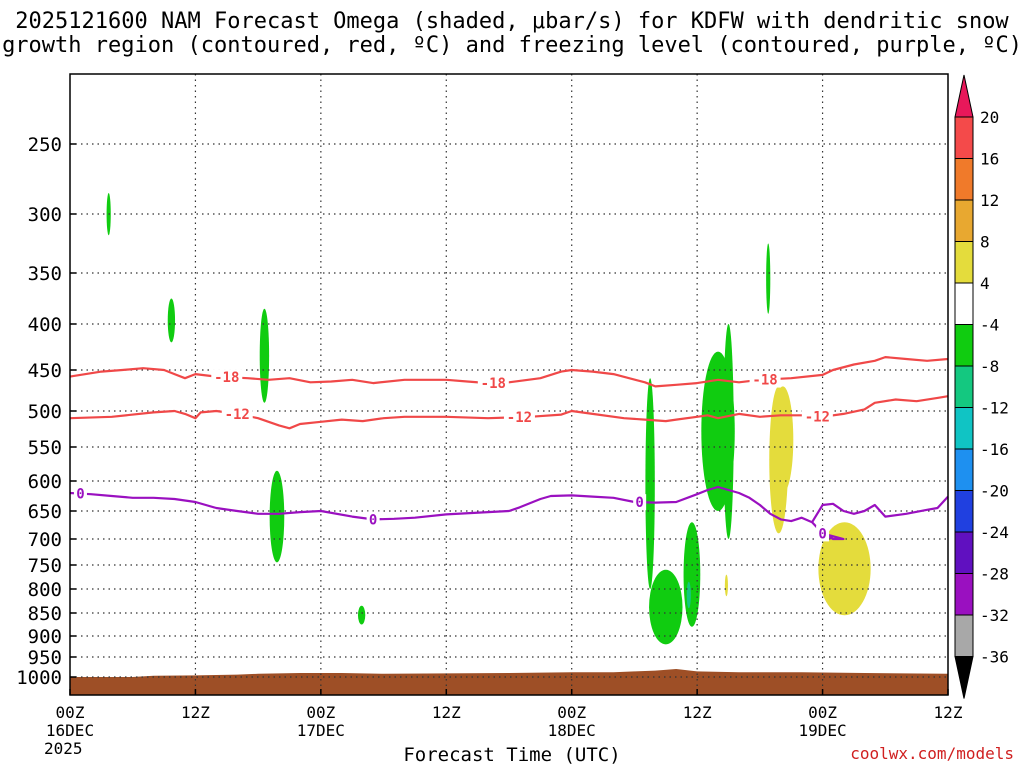 This screenshot has width=1024, height=768. What do you see at coordinates (994, 615) in the screenshot?
I see `colorbar-label-12: -32` at bounding box center [994, 615].